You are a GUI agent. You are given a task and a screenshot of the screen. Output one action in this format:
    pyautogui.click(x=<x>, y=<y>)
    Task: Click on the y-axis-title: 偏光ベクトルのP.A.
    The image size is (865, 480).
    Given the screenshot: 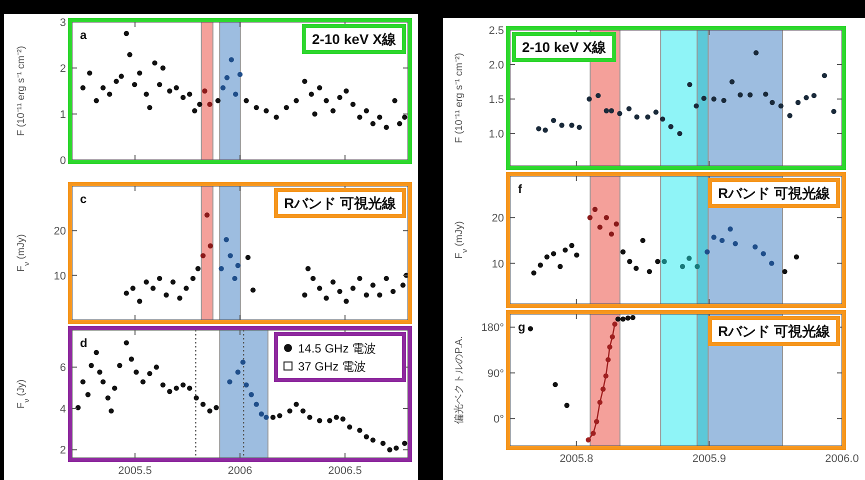 What is the action you would take?
    pyautogui.click(x=459, y=380)
    